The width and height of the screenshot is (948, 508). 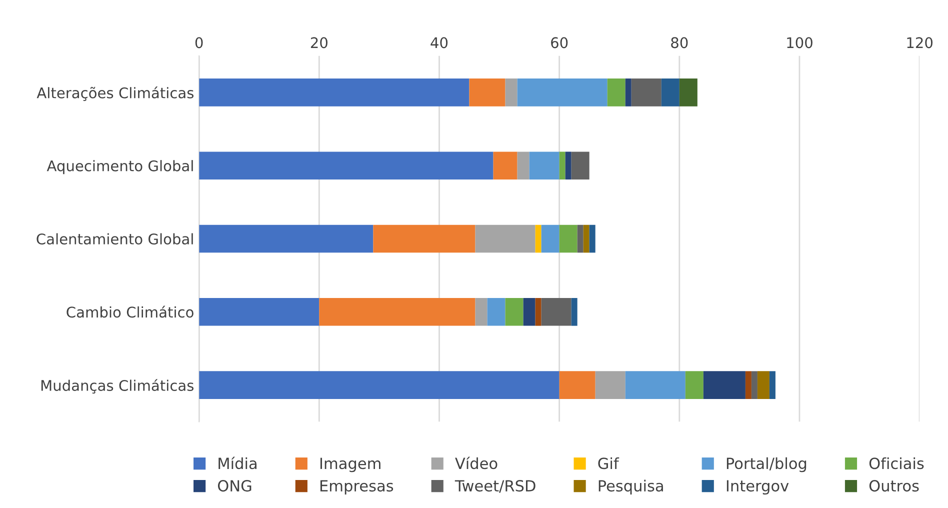 What do you see at coordinates (896, 463) in the screenshot?
I see `legend-label: Oficiais` at bounding box center [896, 463].